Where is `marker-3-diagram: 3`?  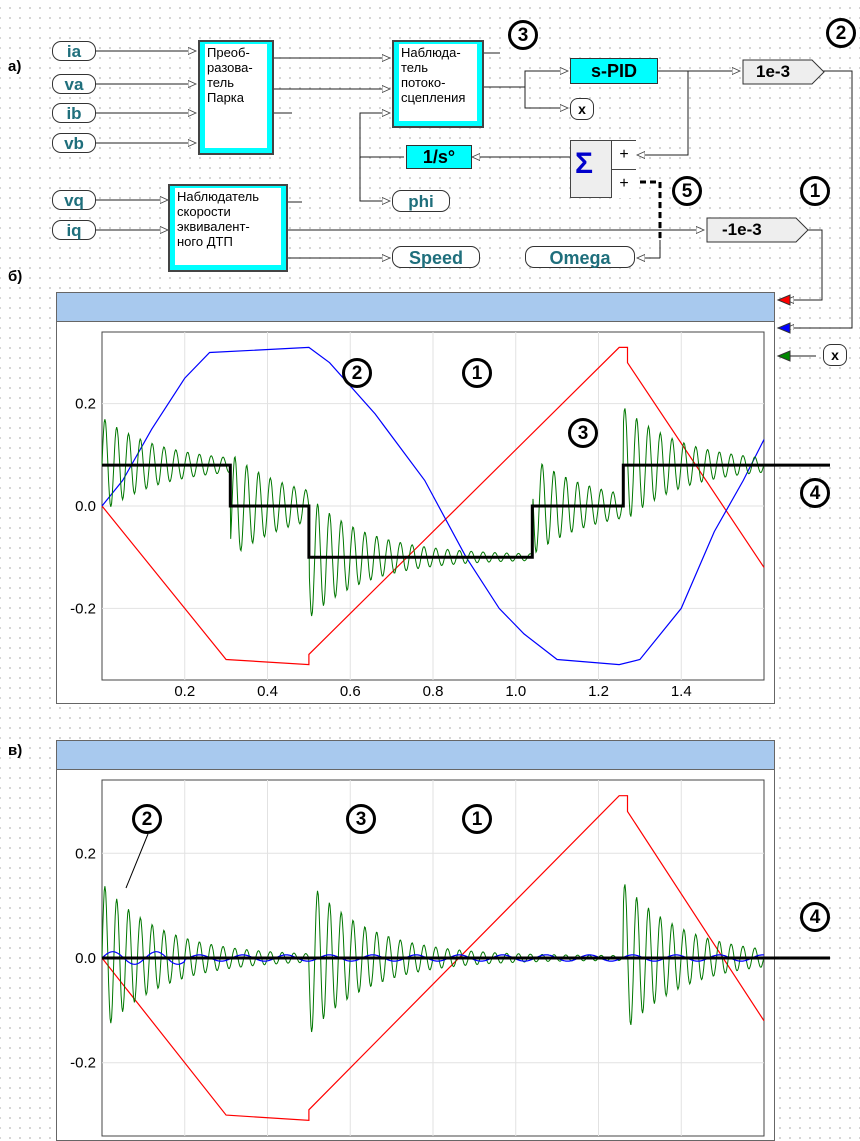 marker-3-diagram: 3 is located at coordinates (523, 35).